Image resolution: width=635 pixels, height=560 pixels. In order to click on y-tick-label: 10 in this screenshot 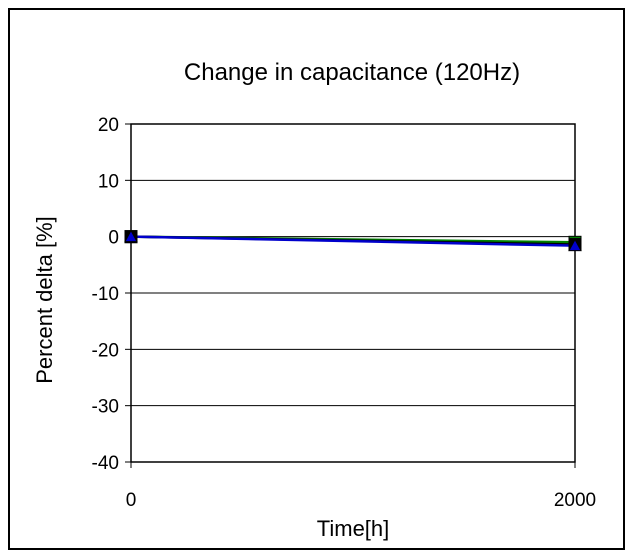, I will do `click(108, 181)`.